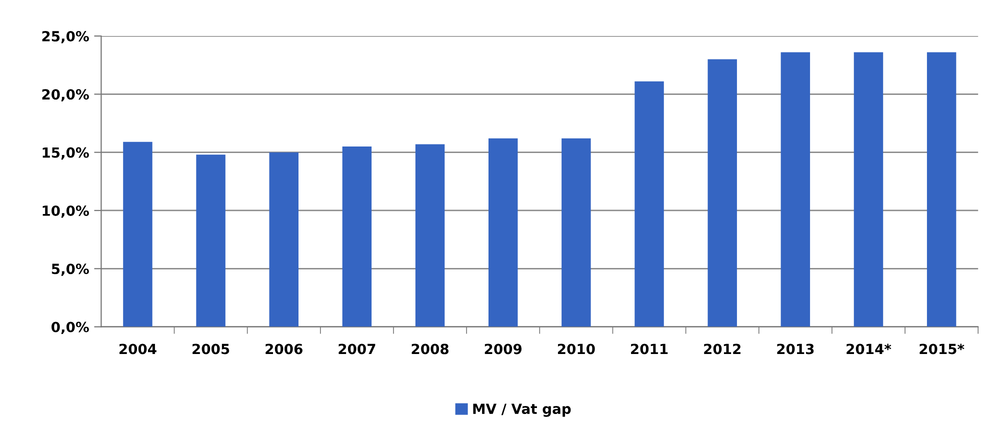 The width and height of the screenshot is (992, 434). What do you see at coordinates (430, 349) in the screenshot?
I see `x-tick-label: 2008` at bounding box center [430, 349].